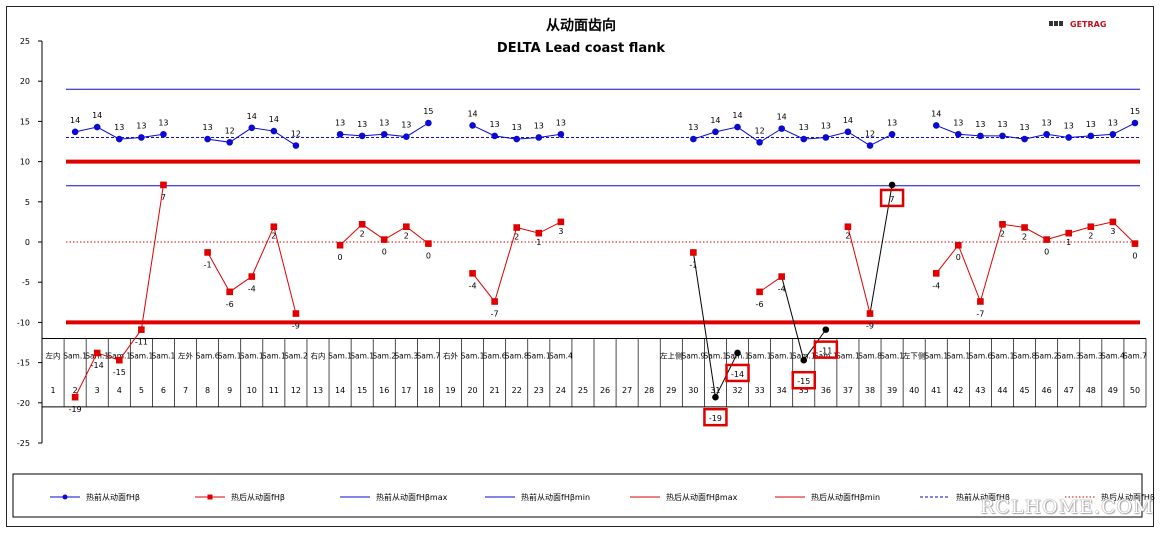 Image resolution: width=1162 pixels, height=533 pixels. I want to click on data-label: 0, so click(958, 257).